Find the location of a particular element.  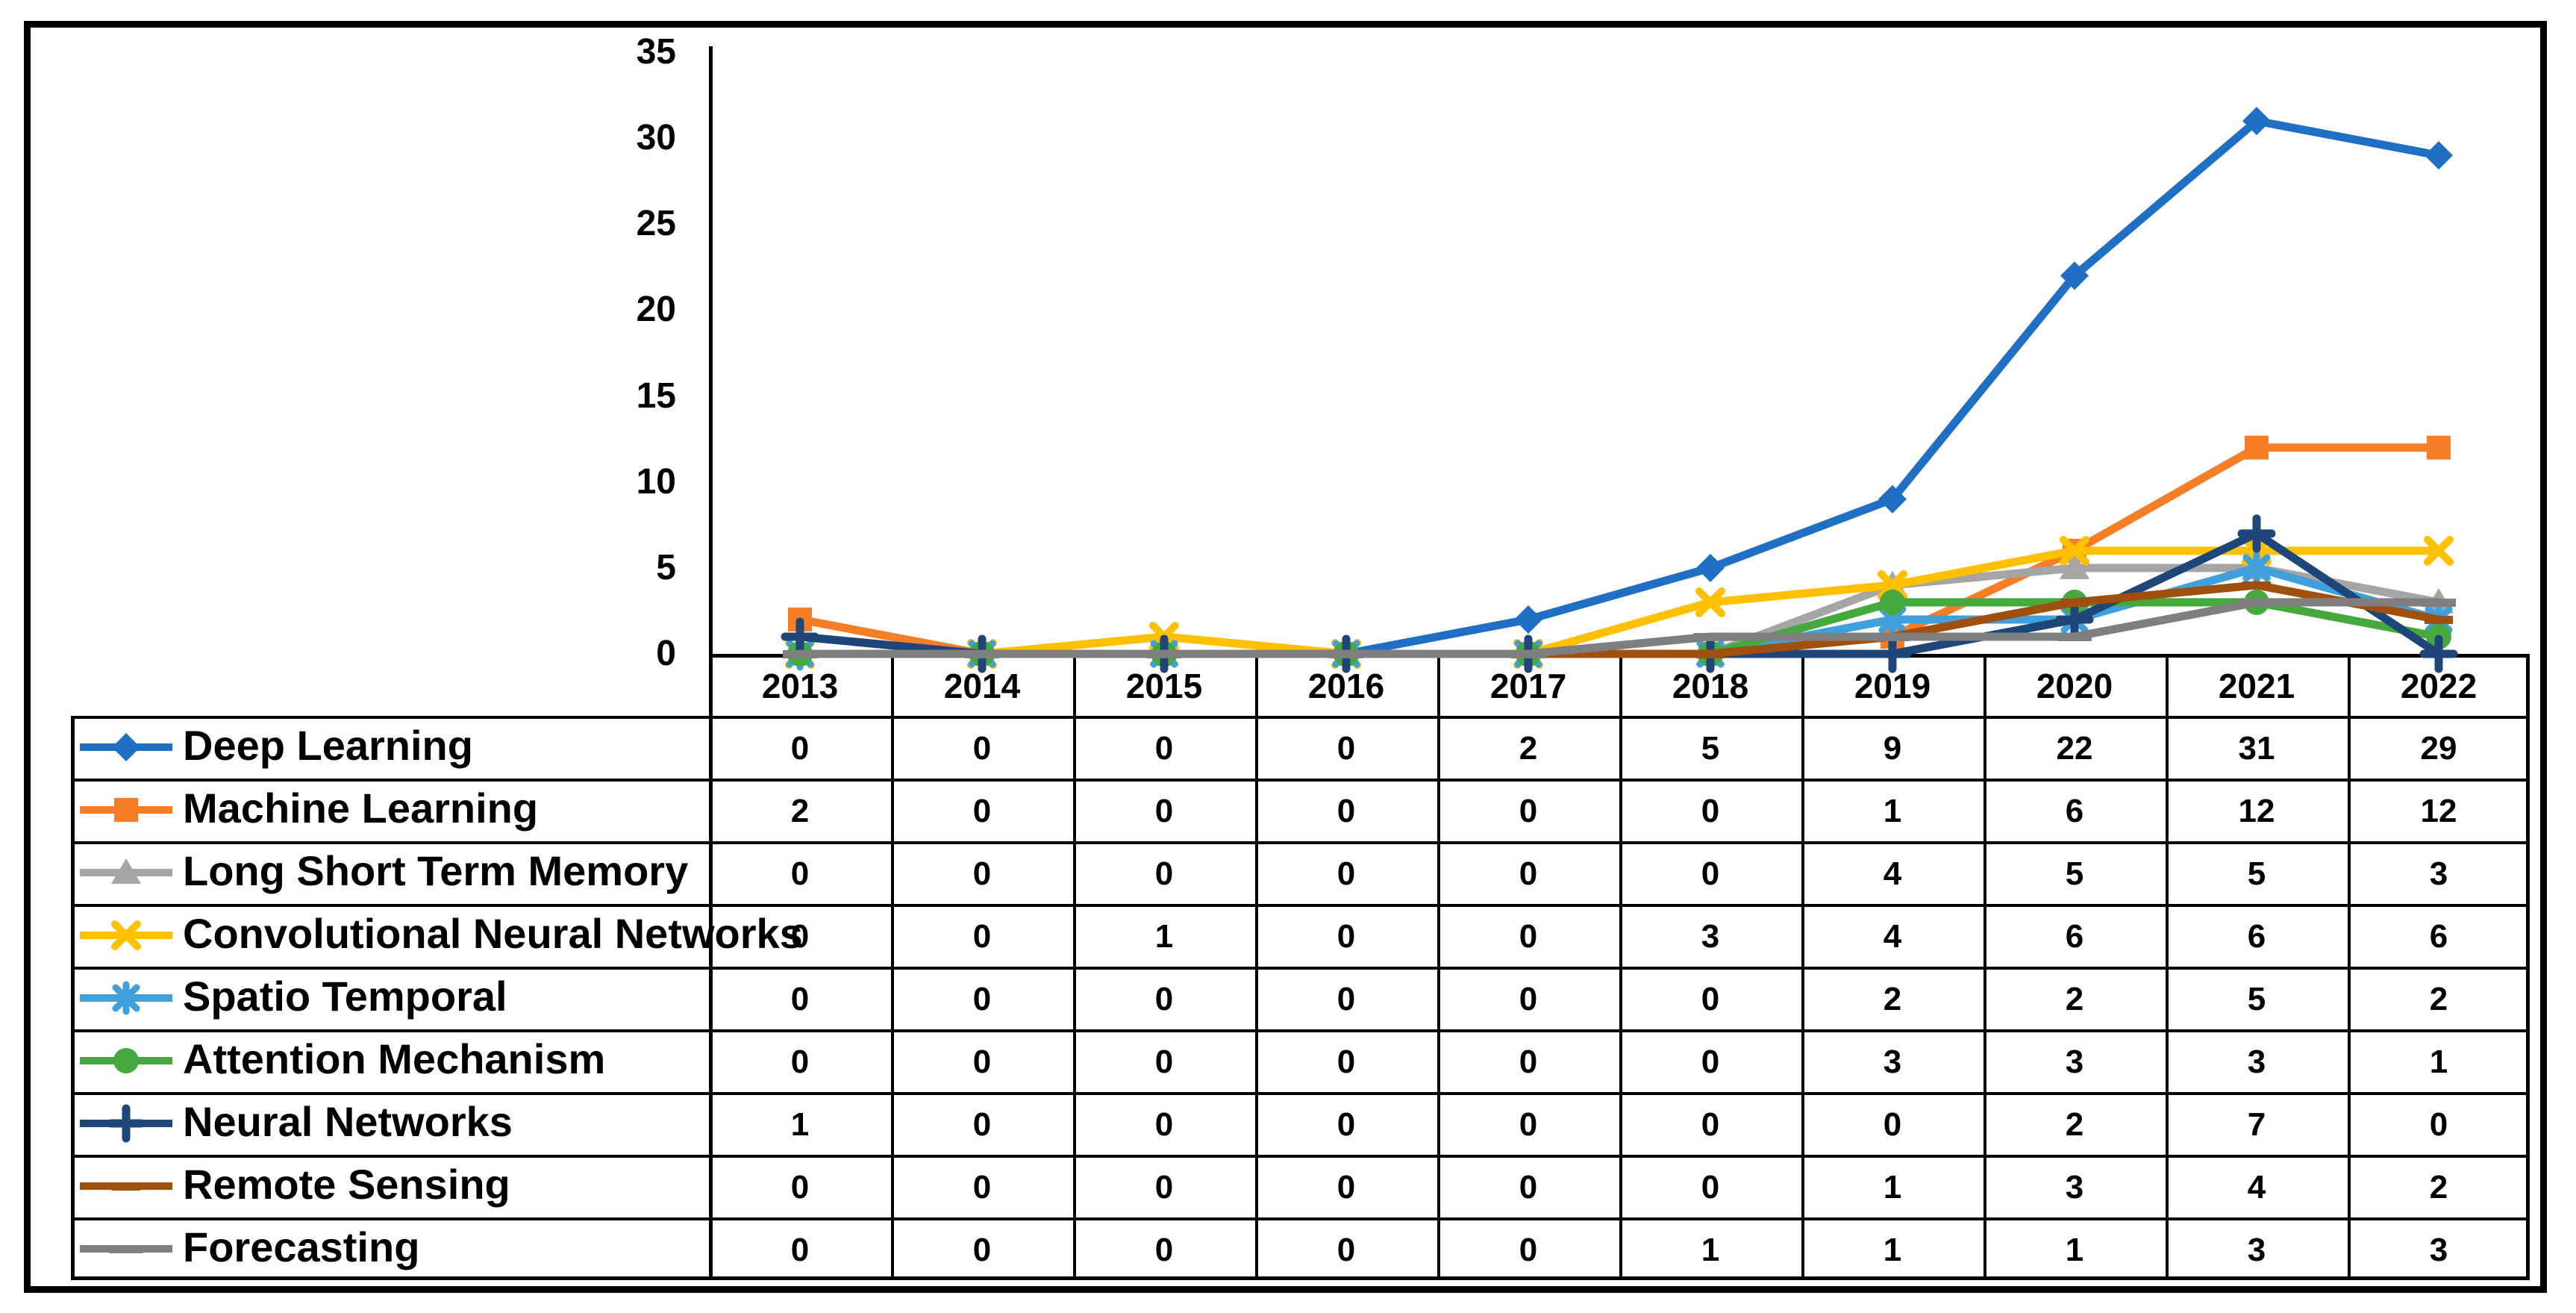

spatio-temporal-marker-icon is located at coordinates (126, 998).